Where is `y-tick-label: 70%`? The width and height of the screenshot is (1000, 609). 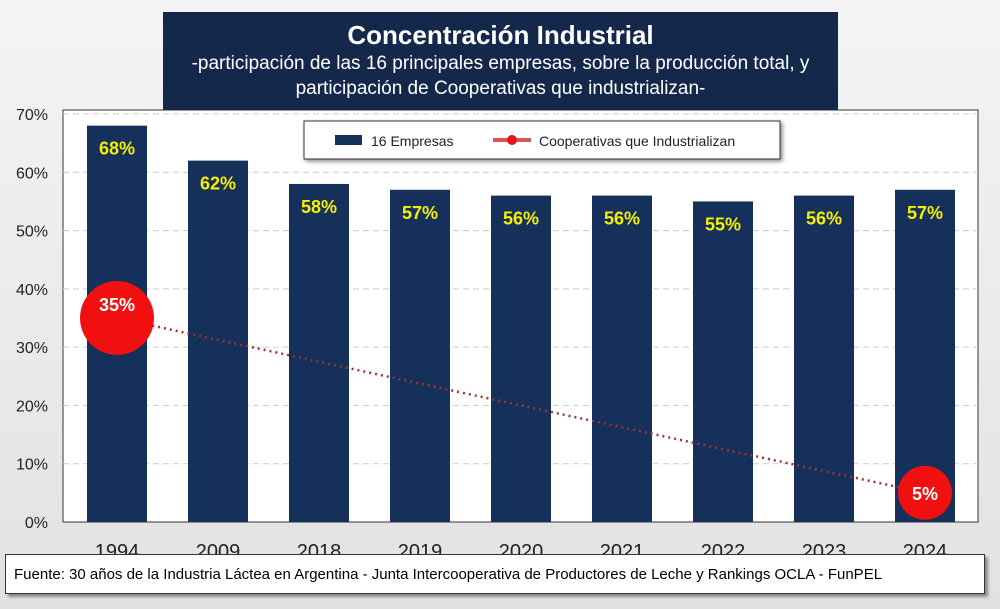
y-tick-label: 70% is located at coordinates (32, 115).